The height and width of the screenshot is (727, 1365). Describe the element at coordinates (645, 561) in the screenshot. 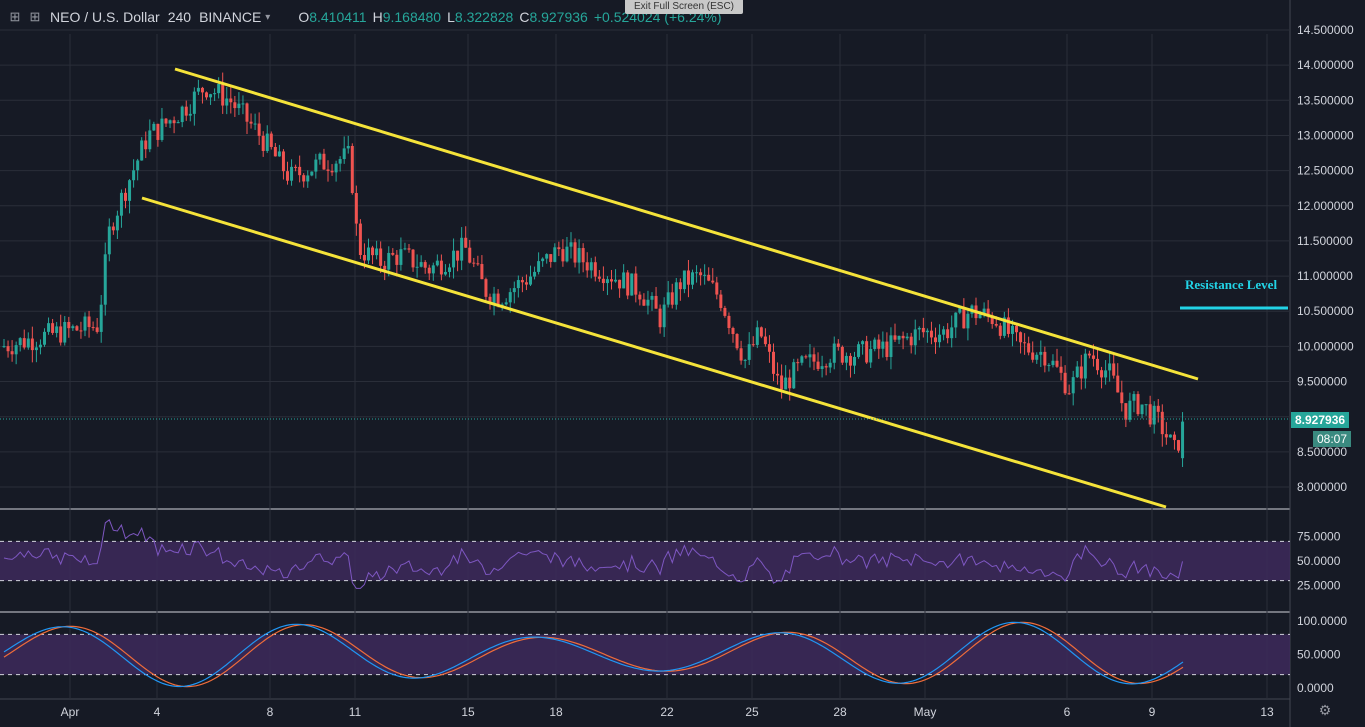

I see `rsi-band` at that location.